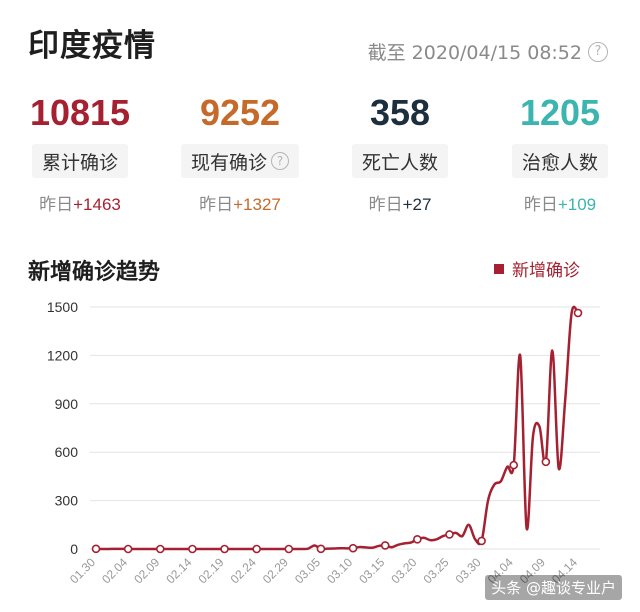 Image resolution: width=640 pixels, height=612 pixels. Describe the element at coordinates (97, 204) in the screenshot. I see `stat-delta-value: +1463` at that location.